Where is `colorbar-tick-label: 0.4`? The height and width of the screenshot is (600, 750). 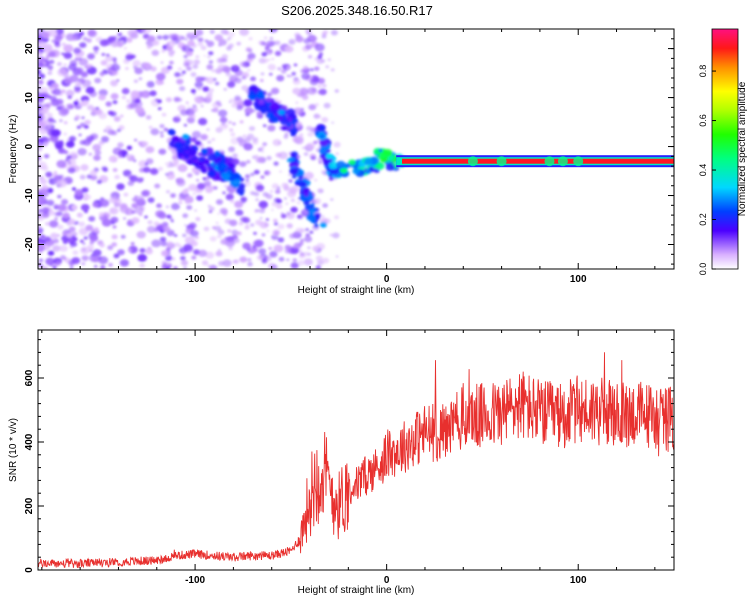
colorbar-tick-label: 0.4 is located at coordinates (703, 170).